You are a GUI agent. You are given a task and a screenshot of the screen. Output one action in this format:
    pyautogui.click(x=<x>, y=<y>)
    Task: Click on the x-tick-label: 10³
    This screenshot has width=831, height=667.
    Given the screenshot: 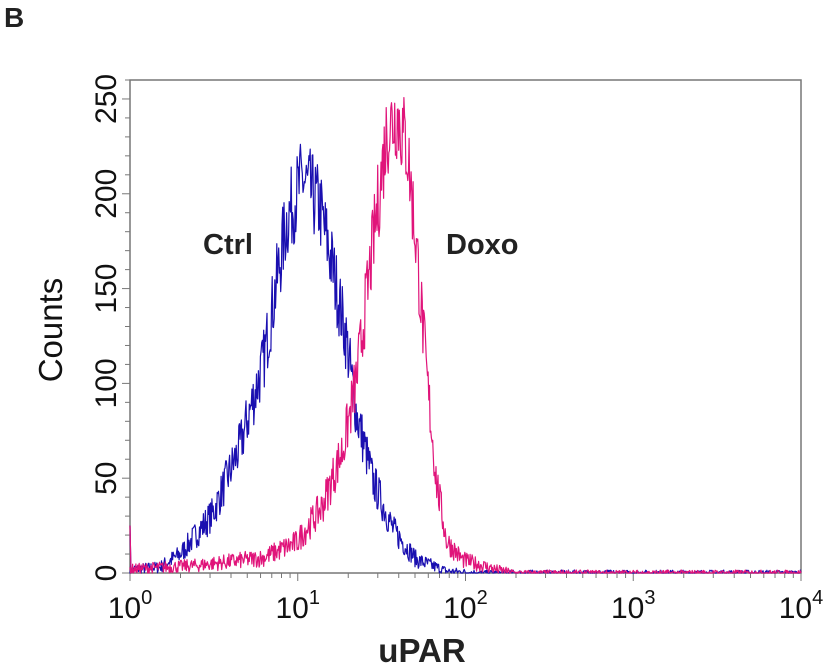 What is the action you would take?
    pyautogui.click(x=633, y=606)
    